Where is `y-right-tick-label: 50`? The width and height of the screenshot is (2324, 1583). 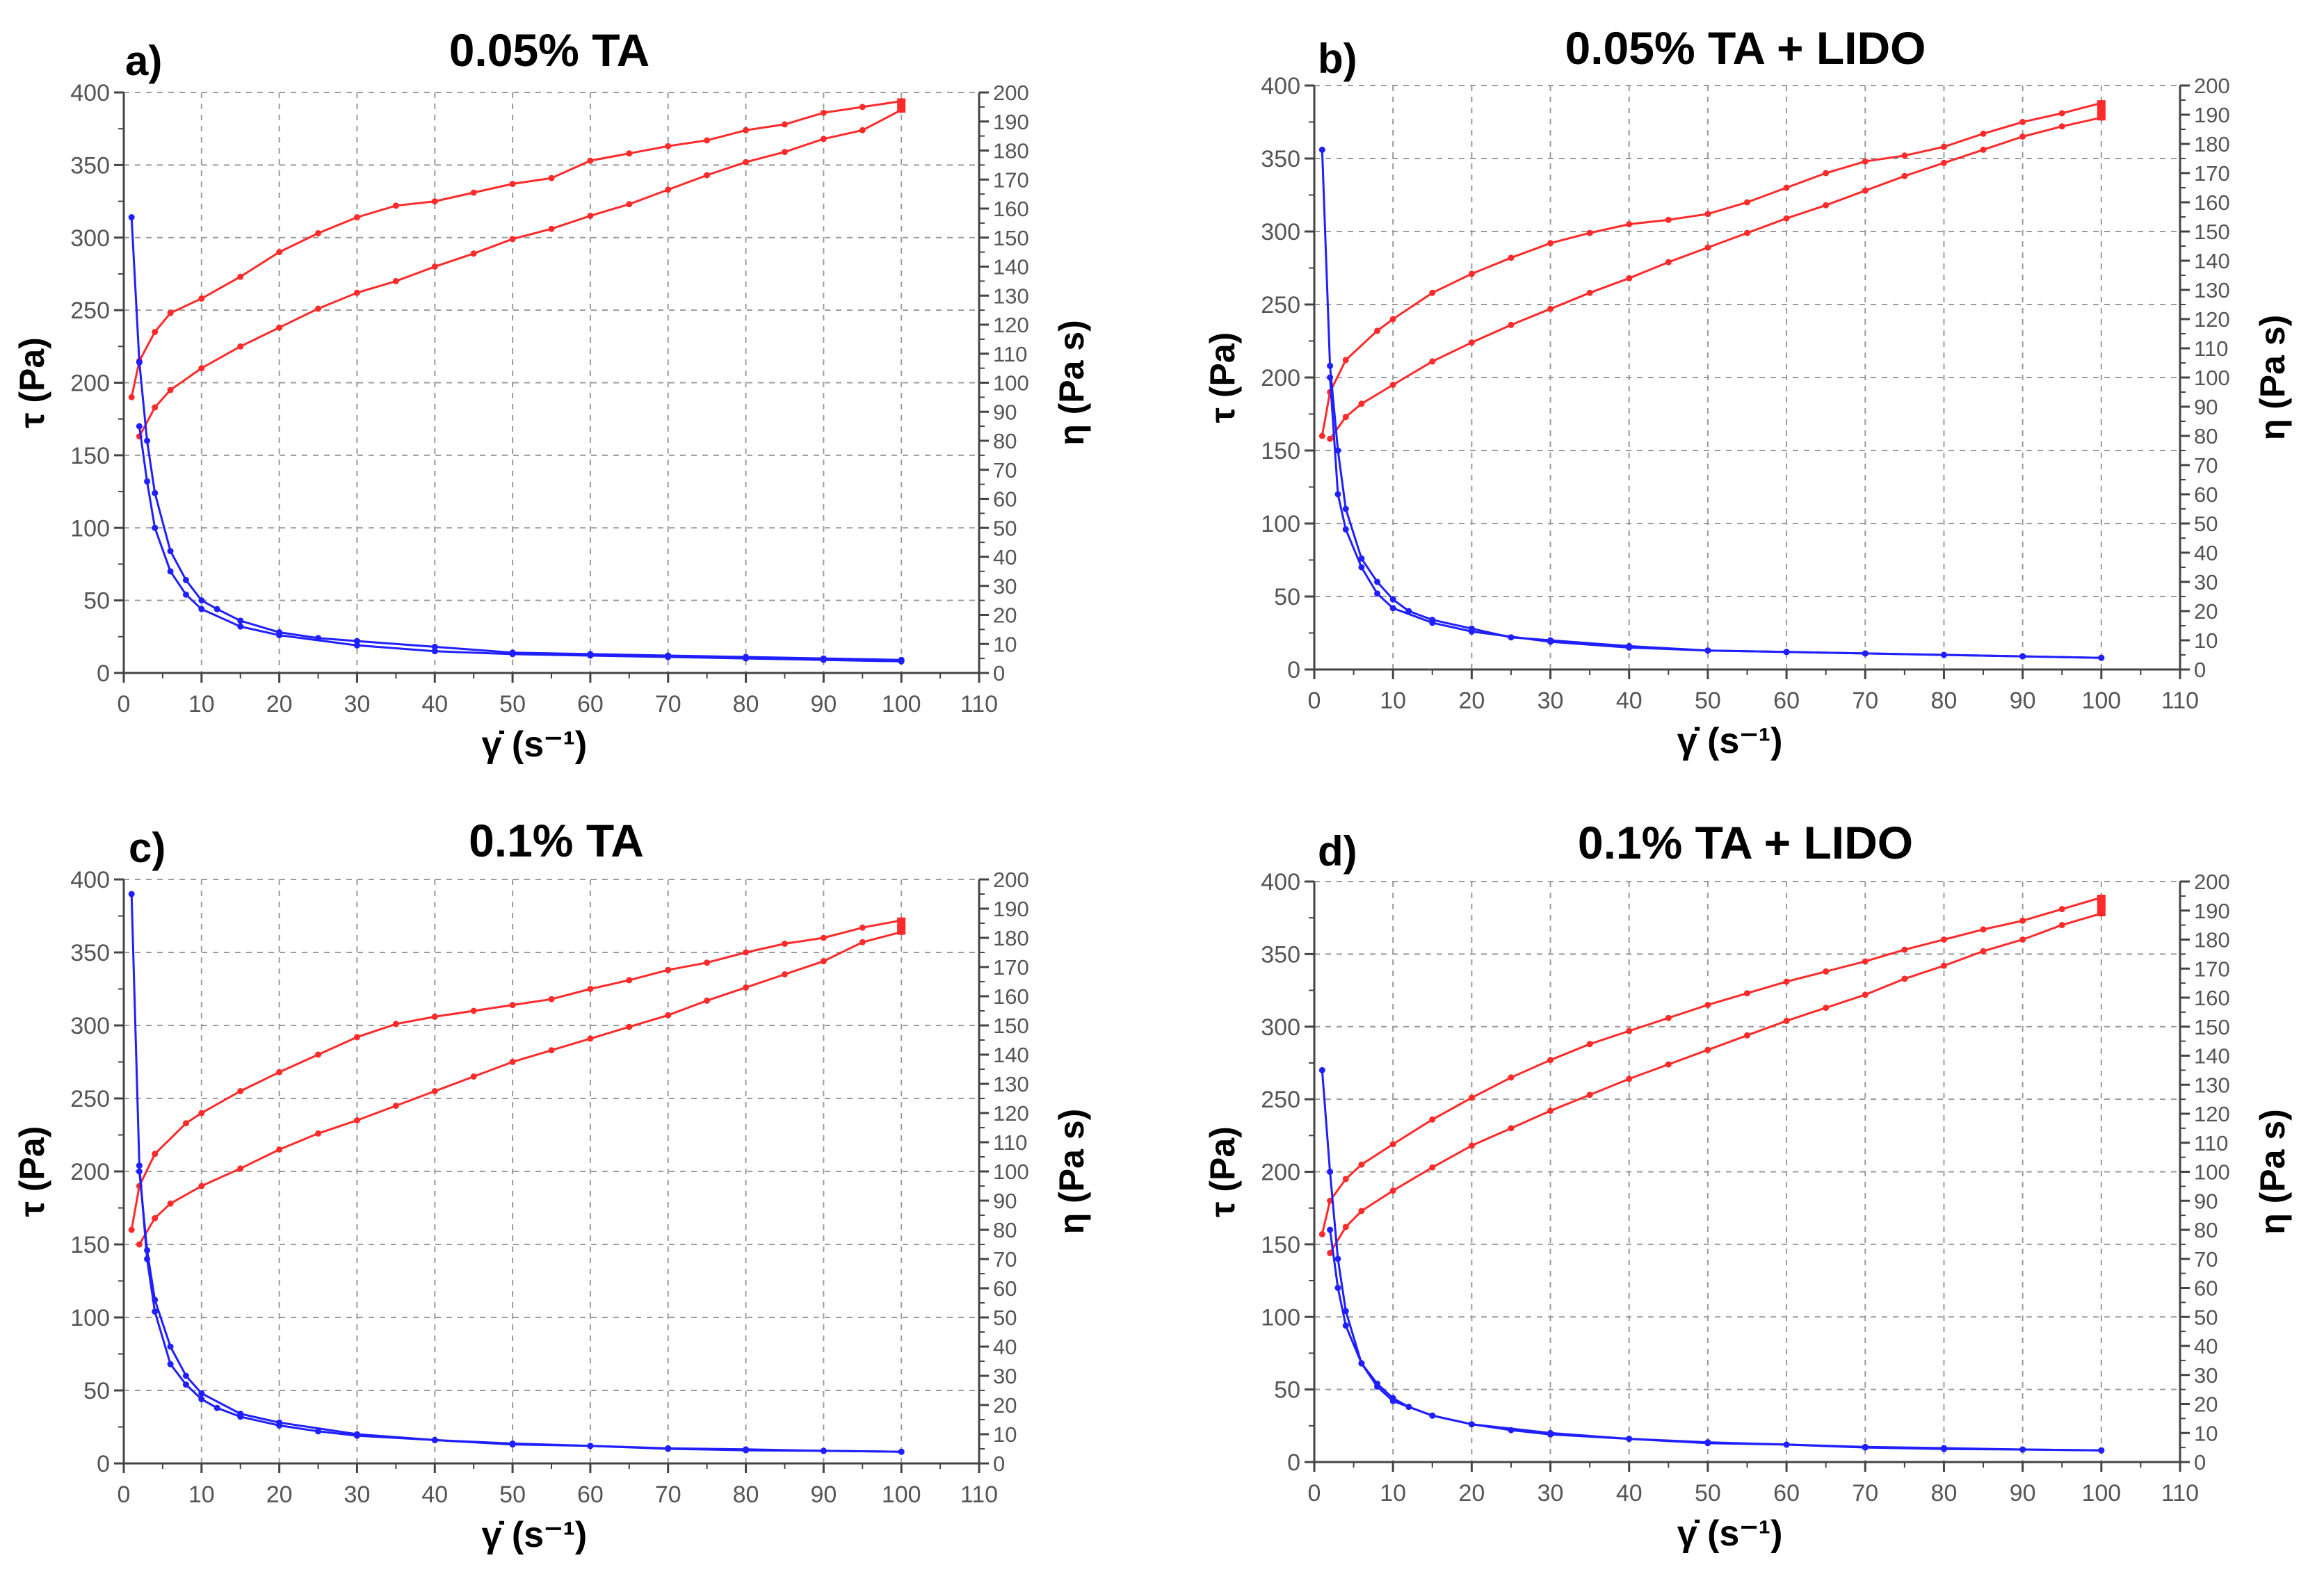 y-right-tick-label: 50 is located at coordinates (2206, 1317).